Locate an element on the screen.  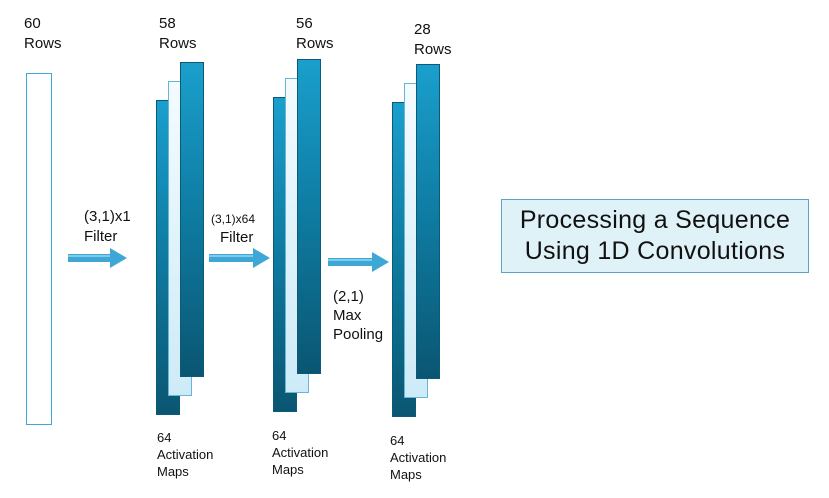
diagram-title-line-2: Using 1D Convolutions is located at coordinates (655, 251).